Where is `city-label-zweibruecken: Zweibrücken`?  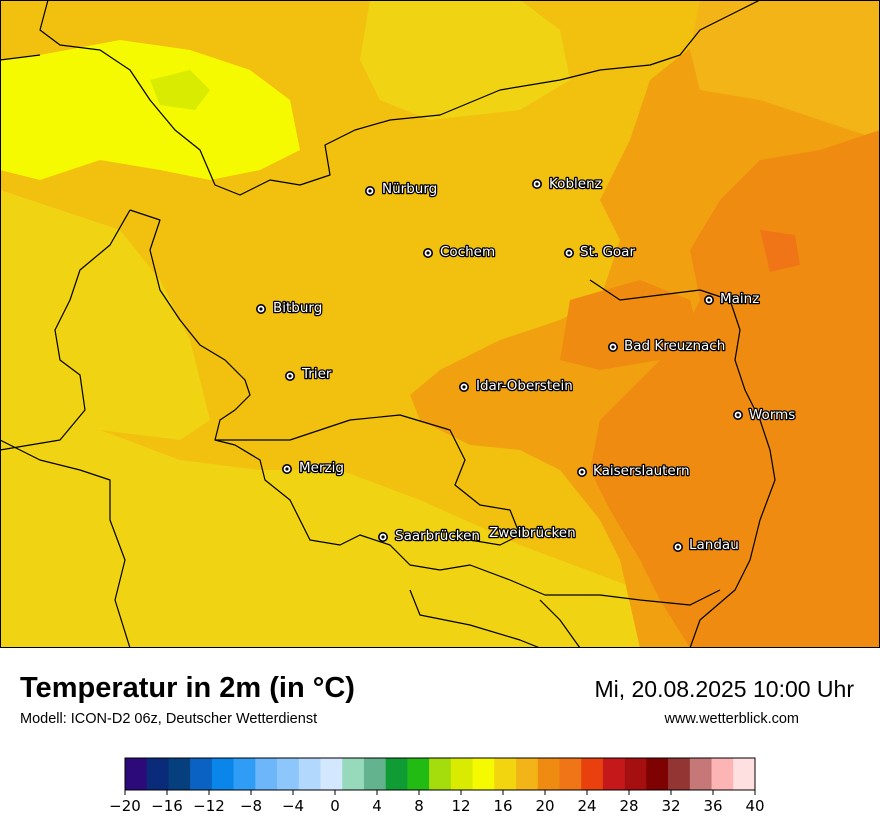
city-label-zweibruecken: Zweibrücken is located at coordinates (532, 533).